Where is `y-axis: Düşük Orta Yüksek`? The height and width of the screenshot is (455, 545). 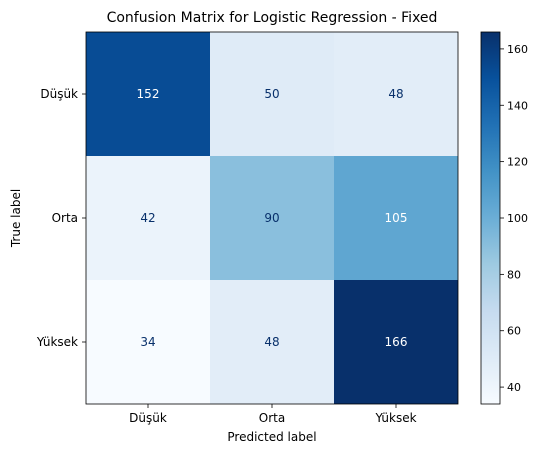
y-axis: Düşük Orta Yüksek is located at coordinates (61, 218).